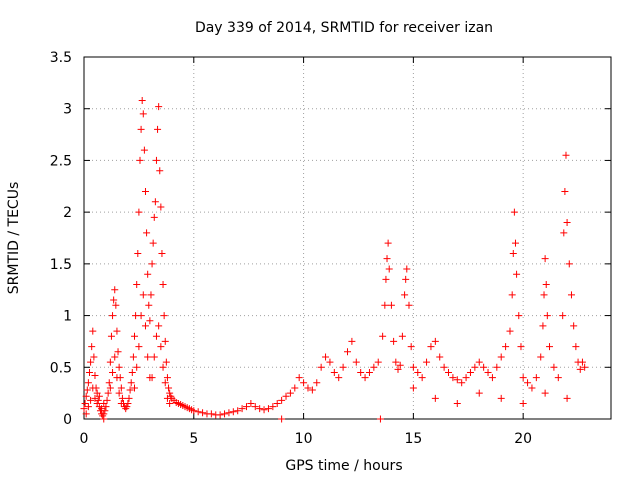 The height and width of the screenshot is (480, 640). I want to click on y-tick-label: 3, so click(67, 110).